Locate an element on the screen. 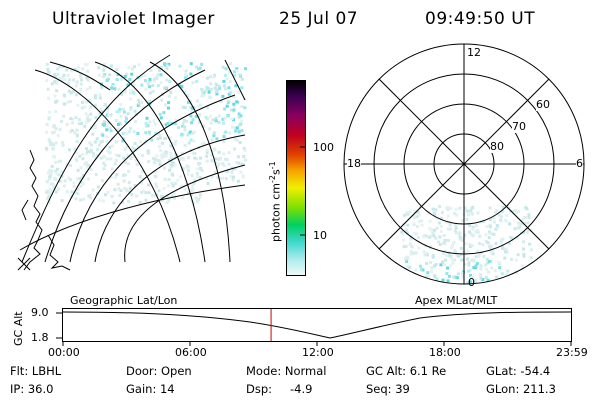  colorbar-tick-100: 100 is located at coordinates (323, 147).